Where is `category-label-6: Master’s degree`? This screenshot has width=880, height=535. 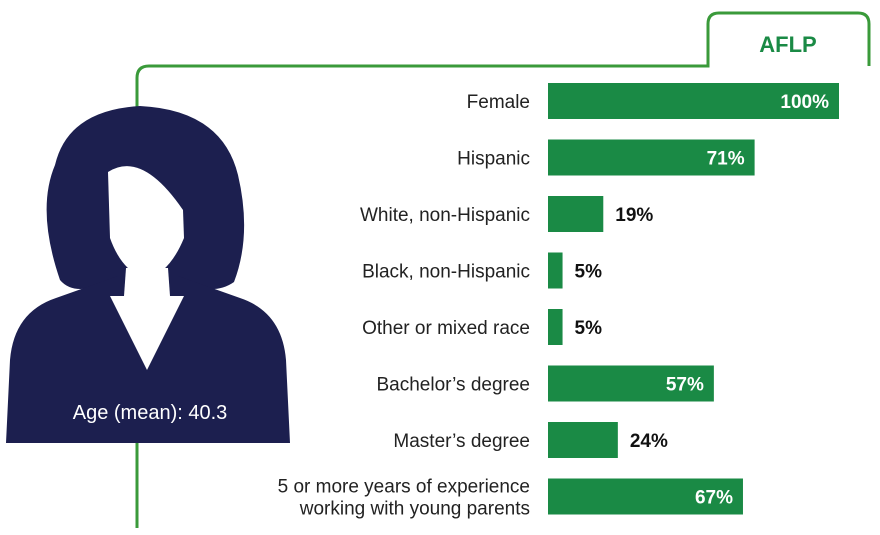
category-label-6: Master’s degree is located at coordinates (461, 441).